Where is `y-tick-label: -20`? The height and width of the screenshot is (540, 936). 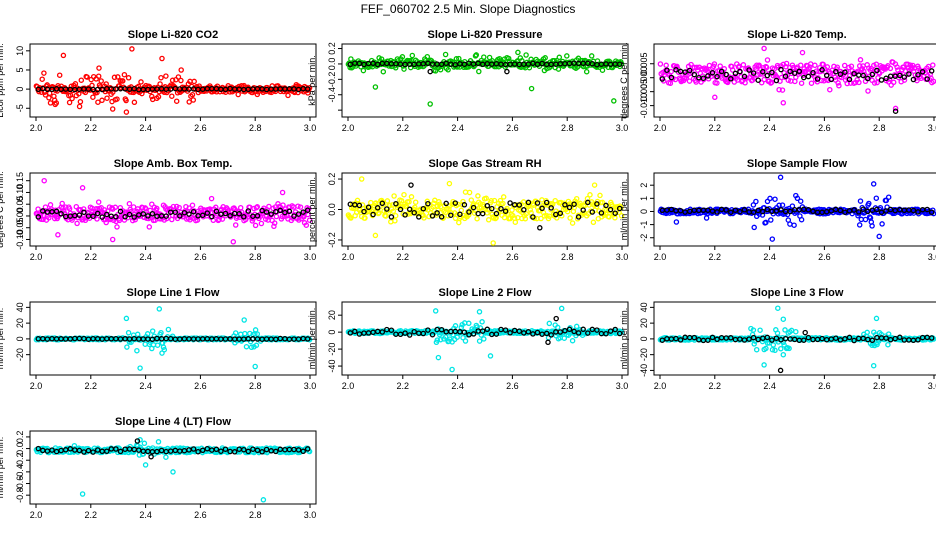 y-tick-label: -20 is located at coordinates (20, 354).